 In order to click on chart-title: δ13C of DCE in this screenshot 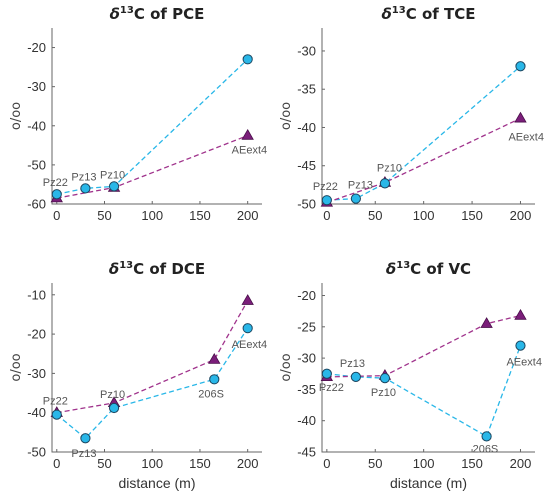, I will do `click(157, 269)`.